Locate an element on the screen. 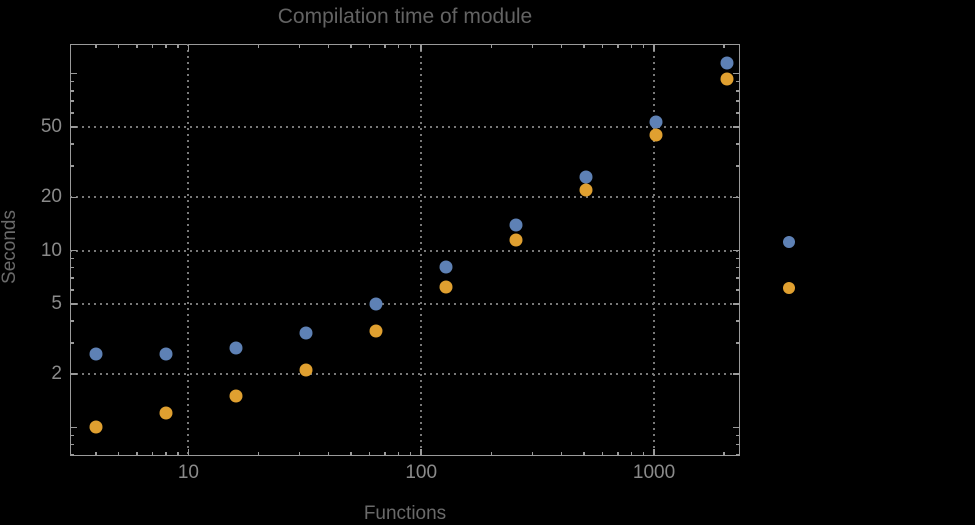 This screenshot has width=975, height=525. x-tick-label: 1000 is located at coordinates (654, 472).